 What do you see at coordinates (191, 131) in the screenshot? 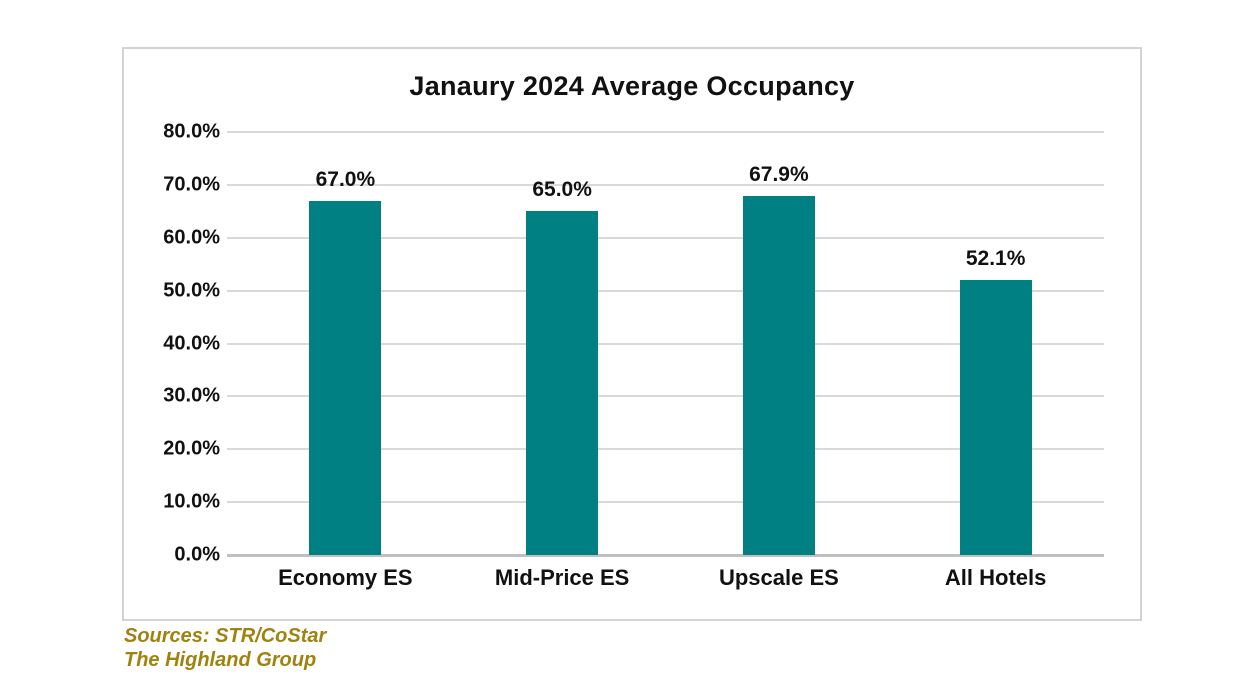
I see `y-tick-label: 80.0%` at bounding box center [191, 131].